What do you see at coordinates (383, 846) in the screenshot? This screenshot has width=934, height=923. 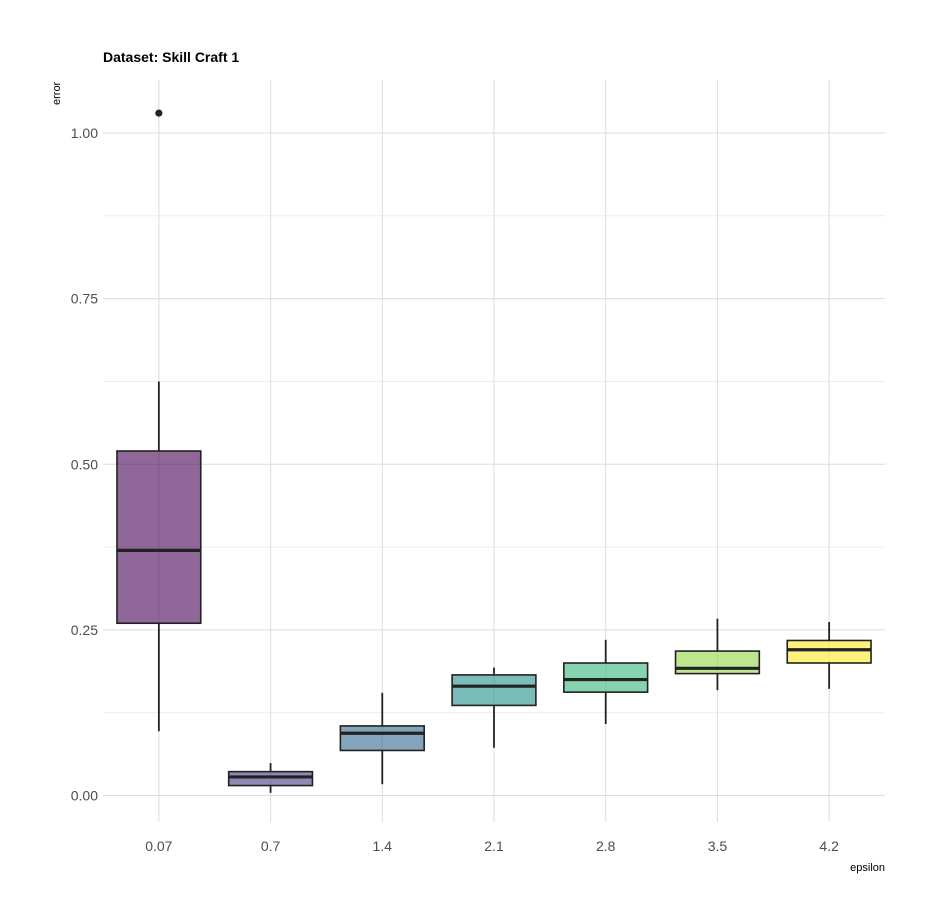 I see `x-tick-label: 1.4` at bounding box center [383, 846].